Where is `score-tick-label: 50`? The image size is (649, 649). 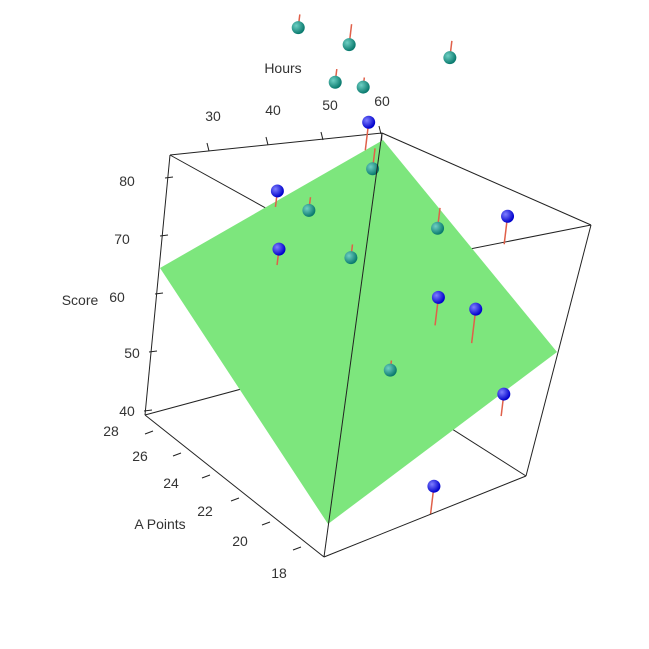
score-tick-label: 50 is located at coordinates (132, 353).